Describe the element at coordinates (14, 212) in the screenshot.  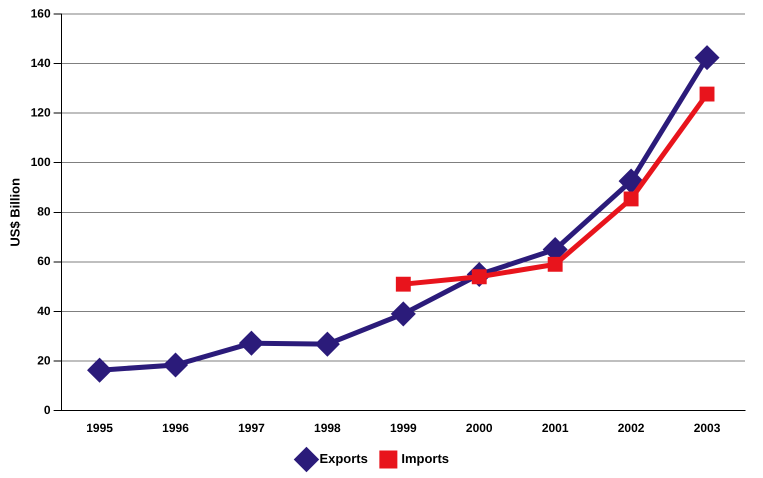
I see `y-axis-title: US$ Billion` at that location.